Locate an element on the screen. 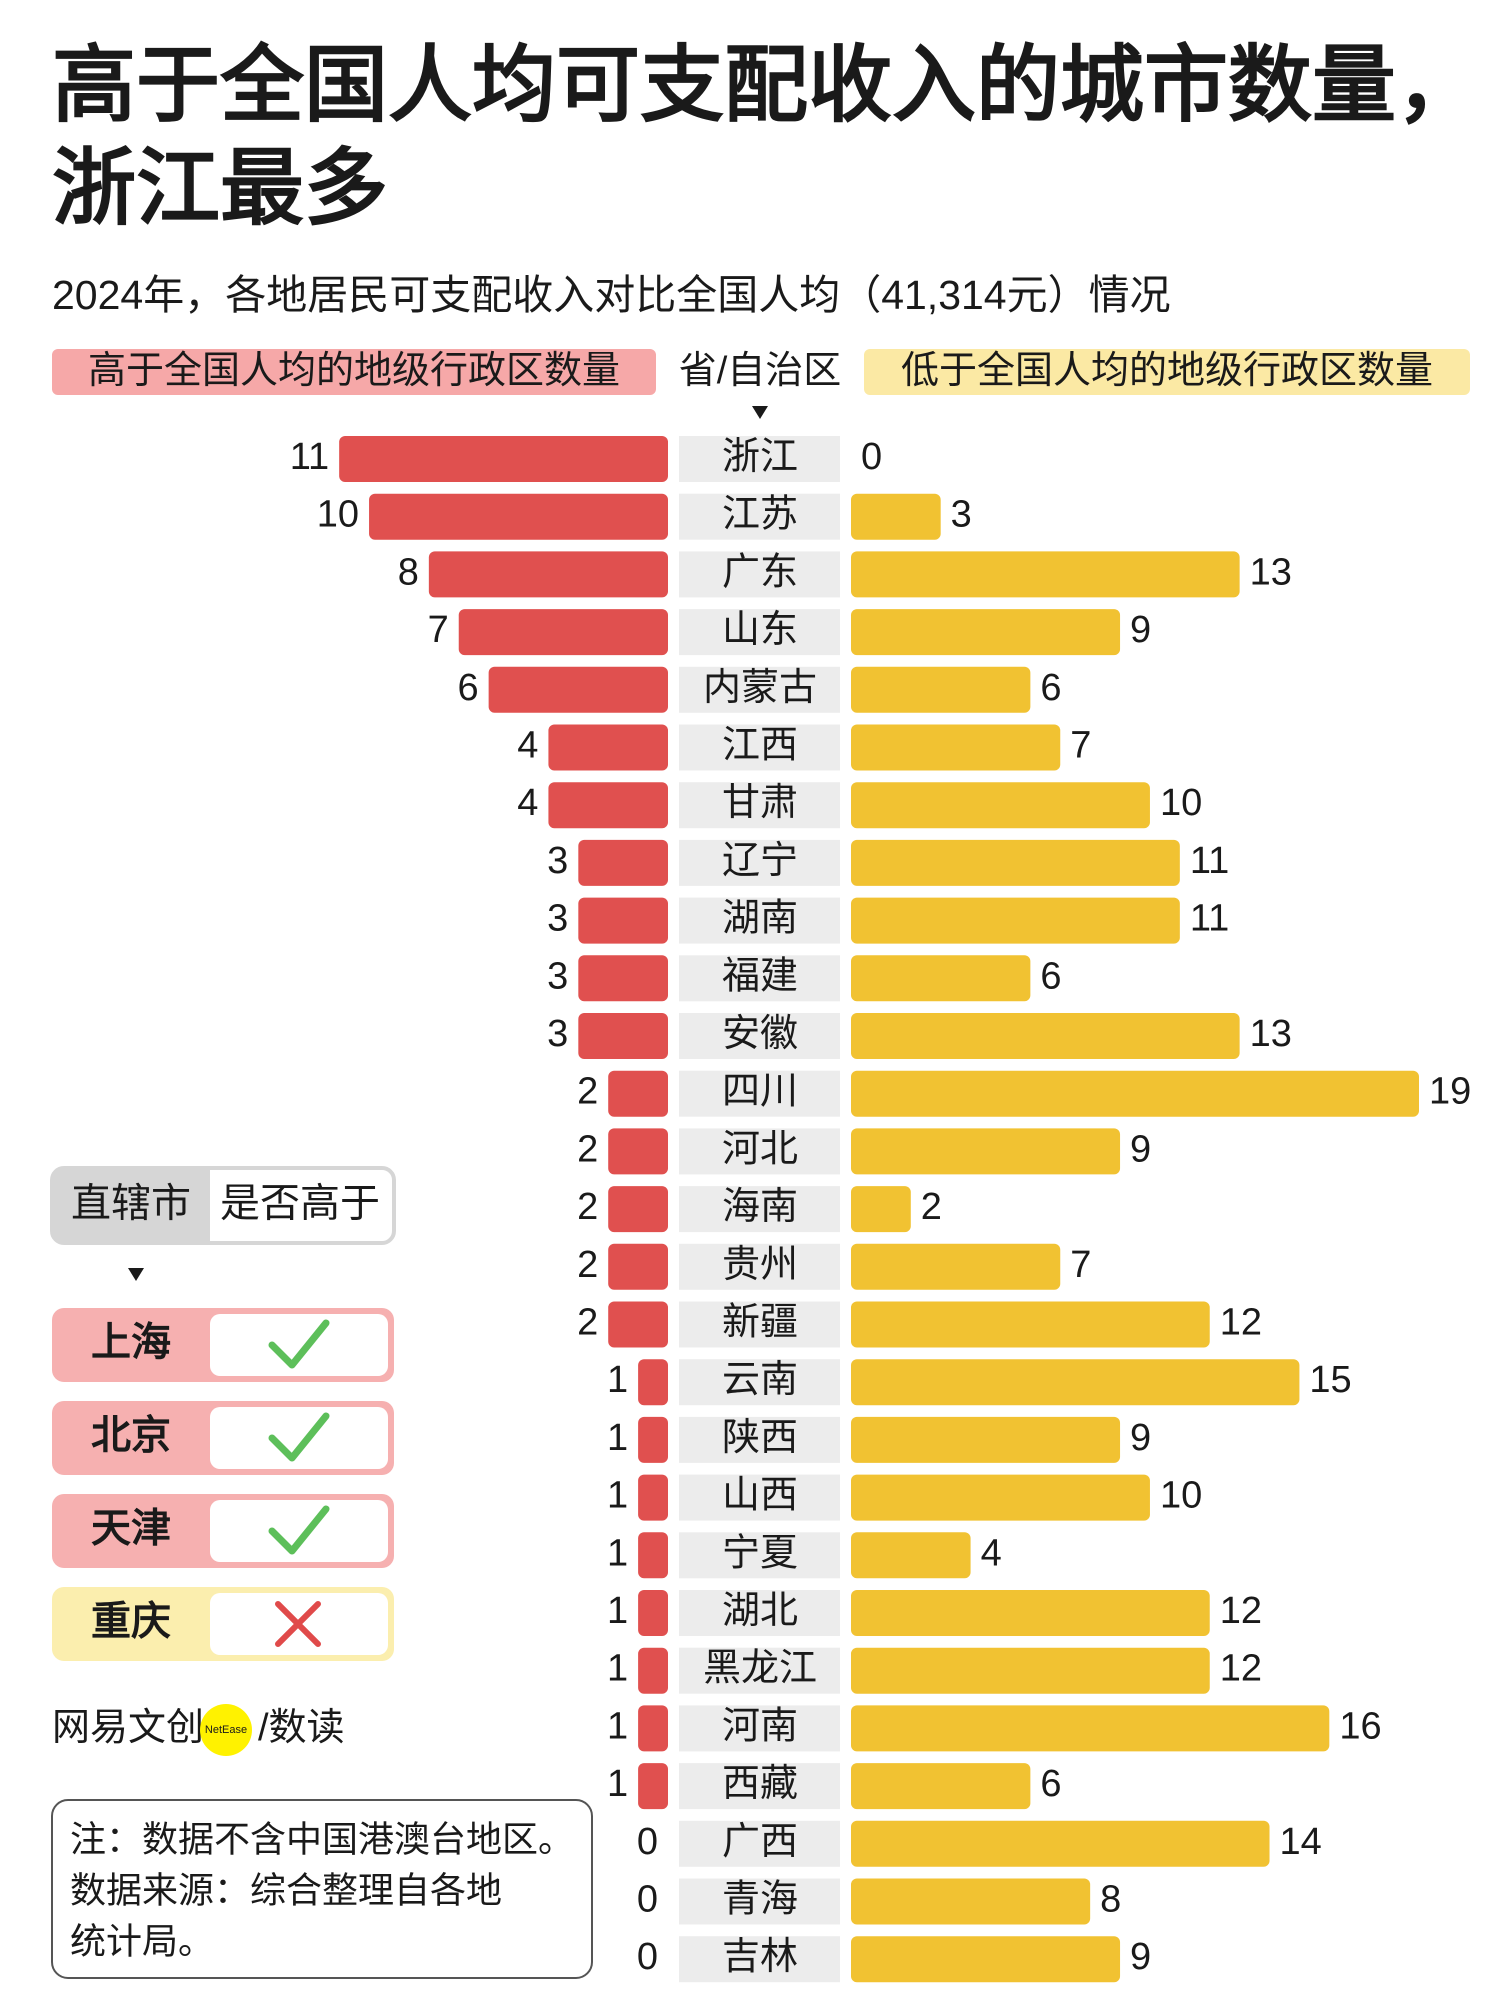 This screenshot has height=2000, width=1500. category-label: 安徽 is located at coordinates (760, 1034).